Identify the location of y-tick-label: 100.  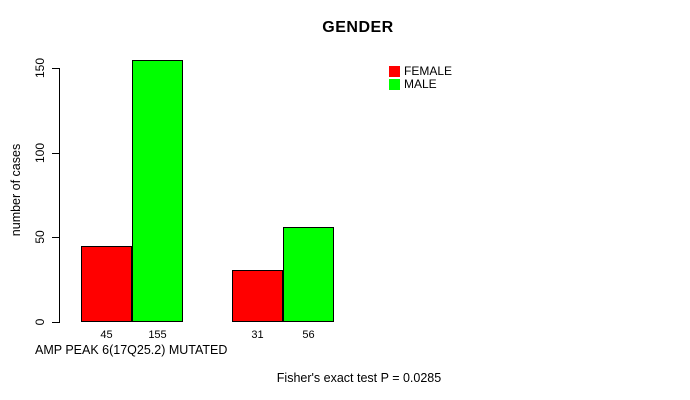
(40, 153).